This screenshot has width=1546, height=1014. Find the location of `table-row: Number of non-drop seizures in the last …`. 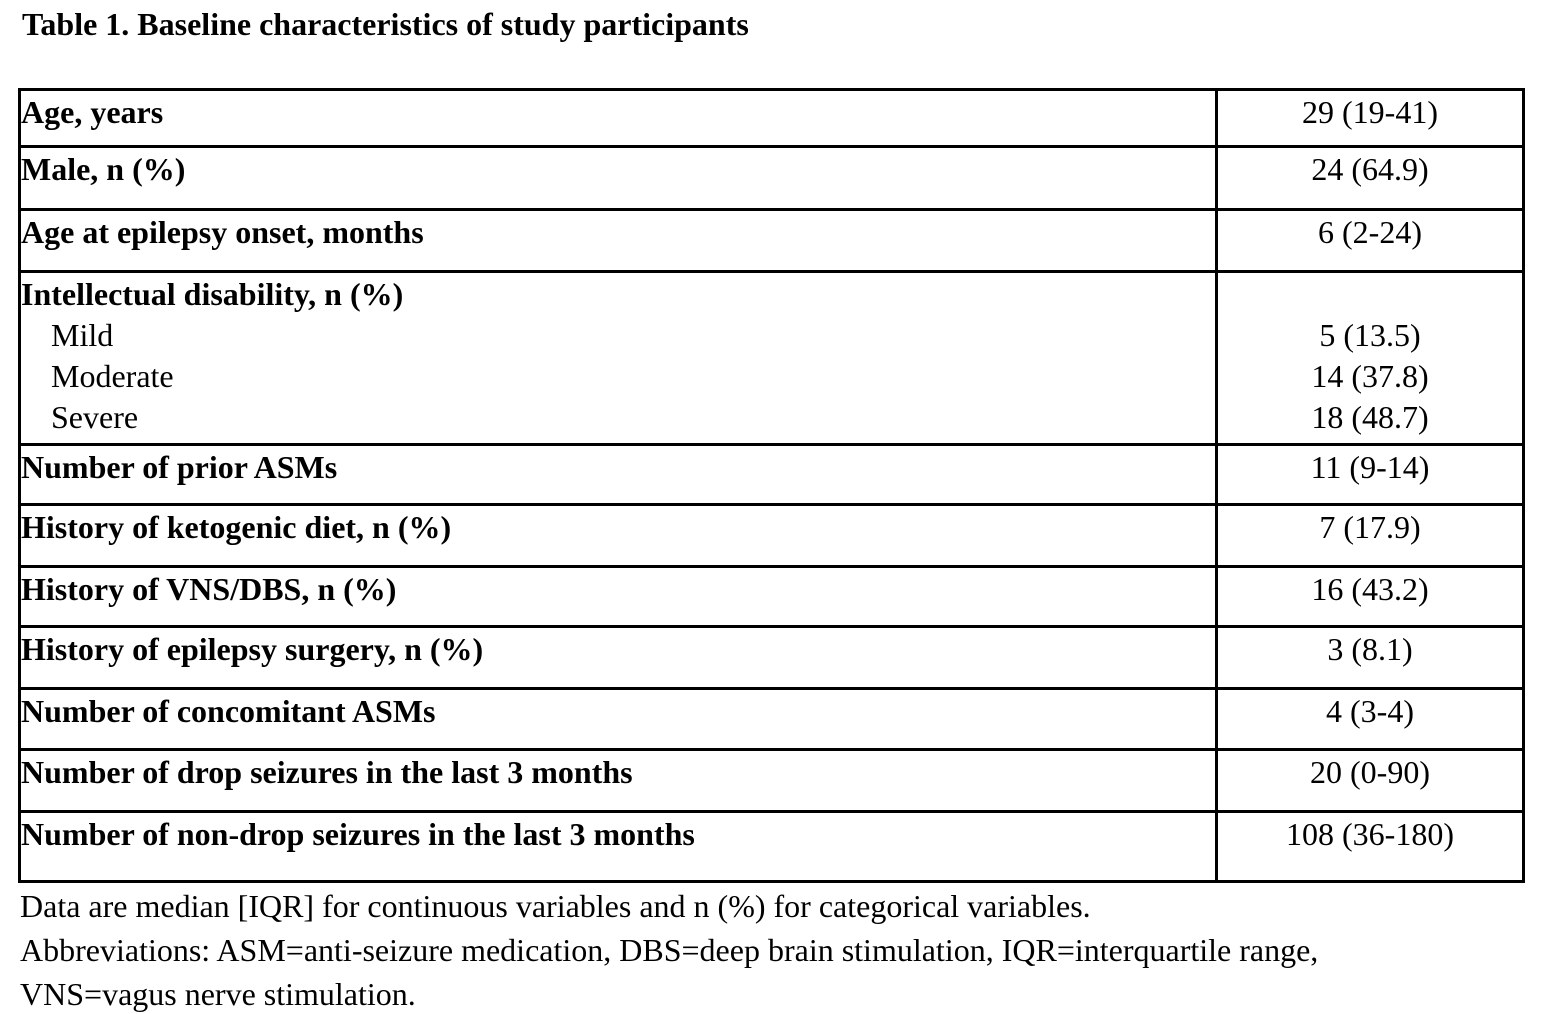

table-row: Number of non-drop seizures in the last … is located at coordinates (771, 846).